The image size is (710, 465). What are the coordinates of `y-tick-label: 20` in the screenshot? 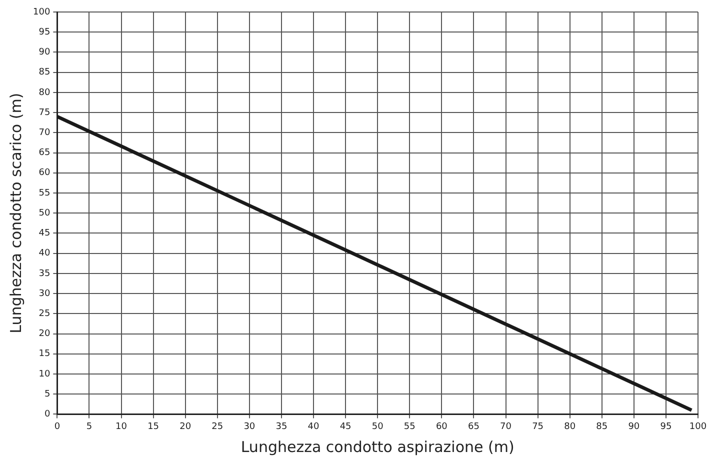 It's located at (44, 334).